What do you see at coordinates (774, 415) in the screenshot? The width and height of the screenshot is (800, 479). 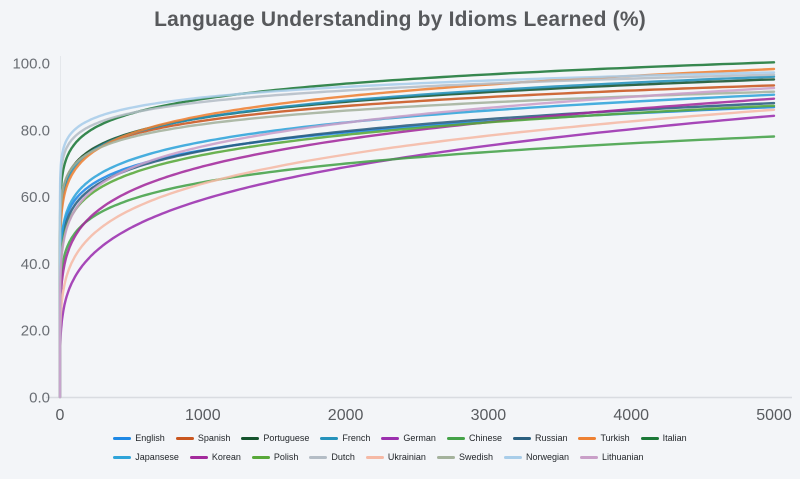 I see `x-tick-label-5000: 5000` at bounding box center [774, 415].